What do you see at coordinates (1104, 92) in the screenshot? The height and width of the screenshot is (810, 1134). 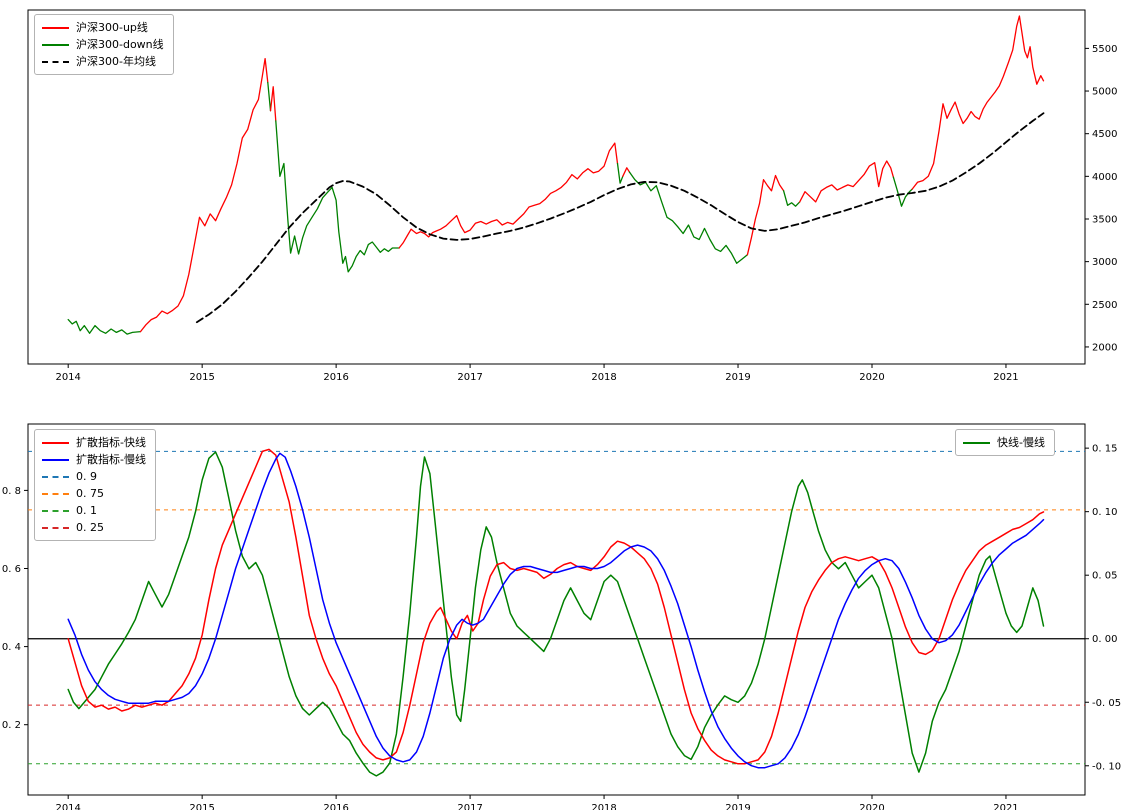 I see `tick-label: 5000` at bounding box center [1104, 92].